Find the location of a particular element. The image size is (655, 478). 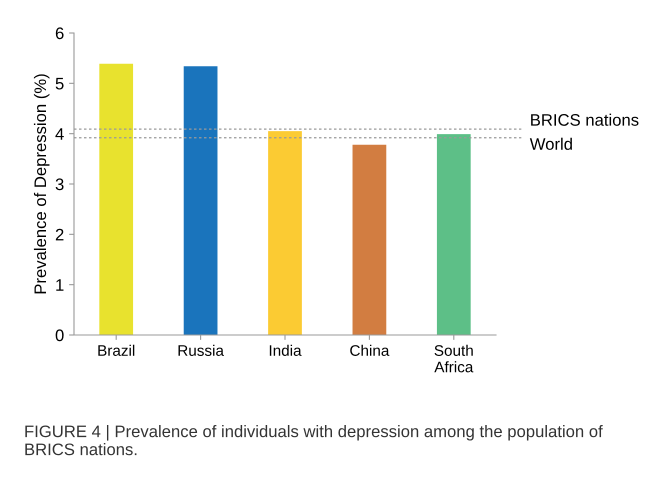

y-tick-label: 3 is located at coordinates (60, 184).